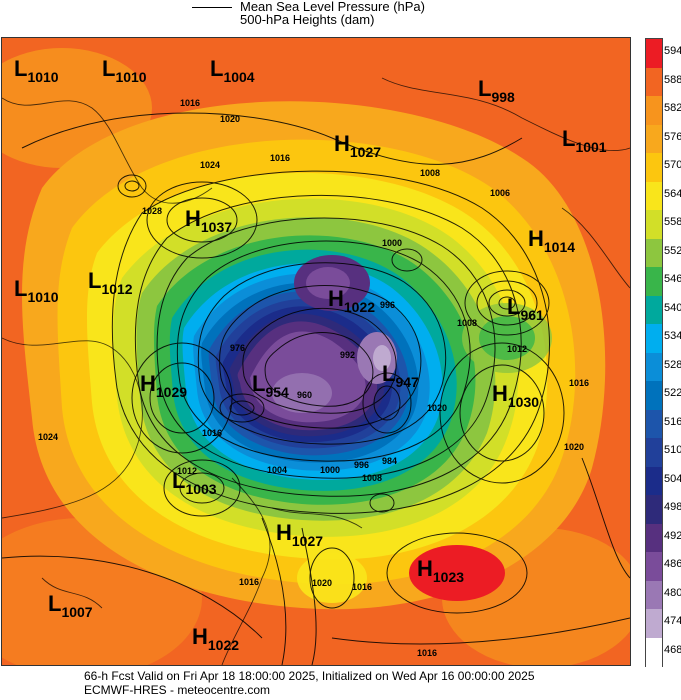  I want to click on pressure-system-value: 1004, so click(239, 77).